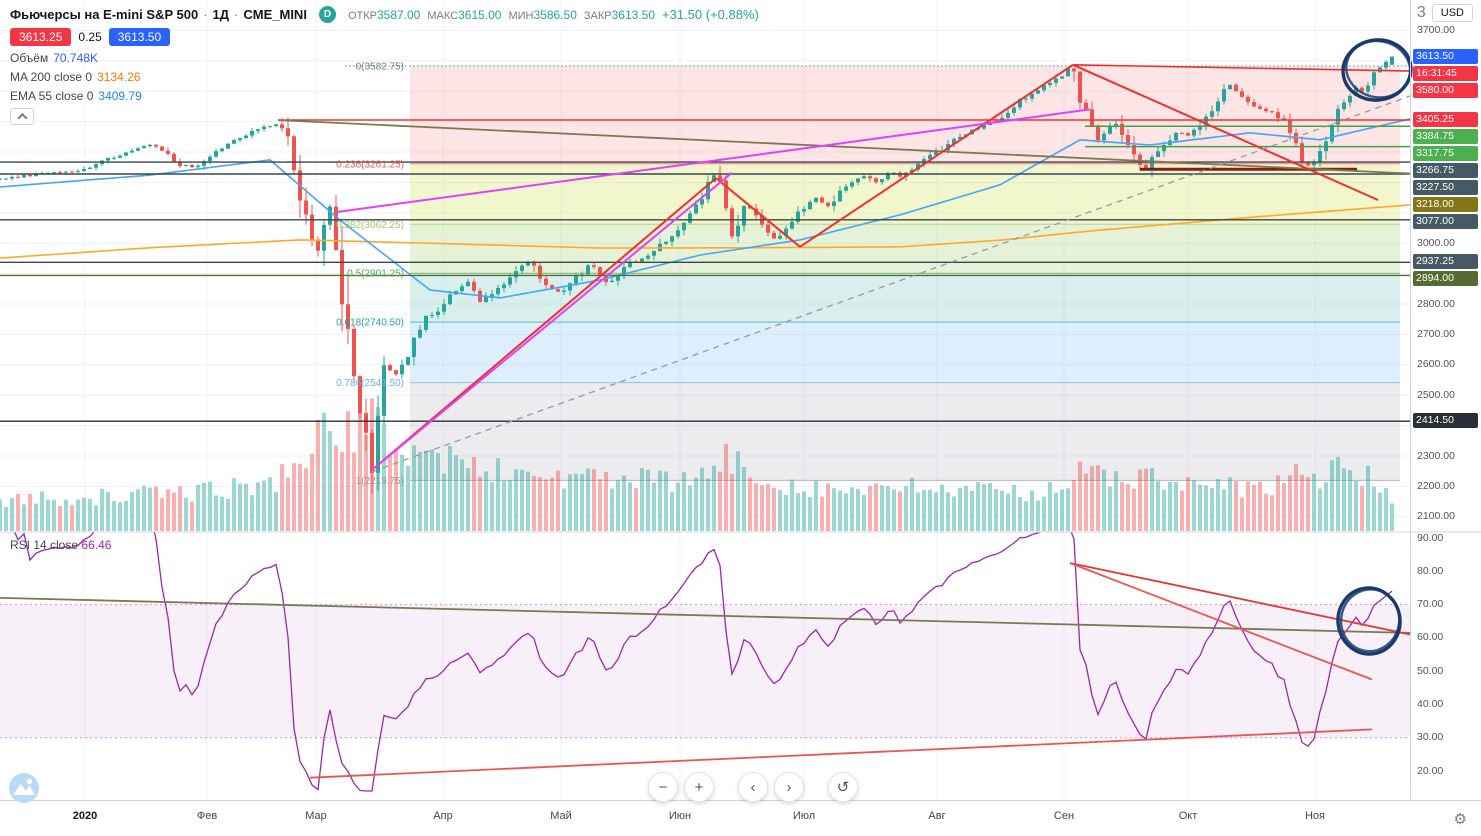 This screenshot has height=836, width=1481. I want to click on collapse-legend-button, so click(22, 116).